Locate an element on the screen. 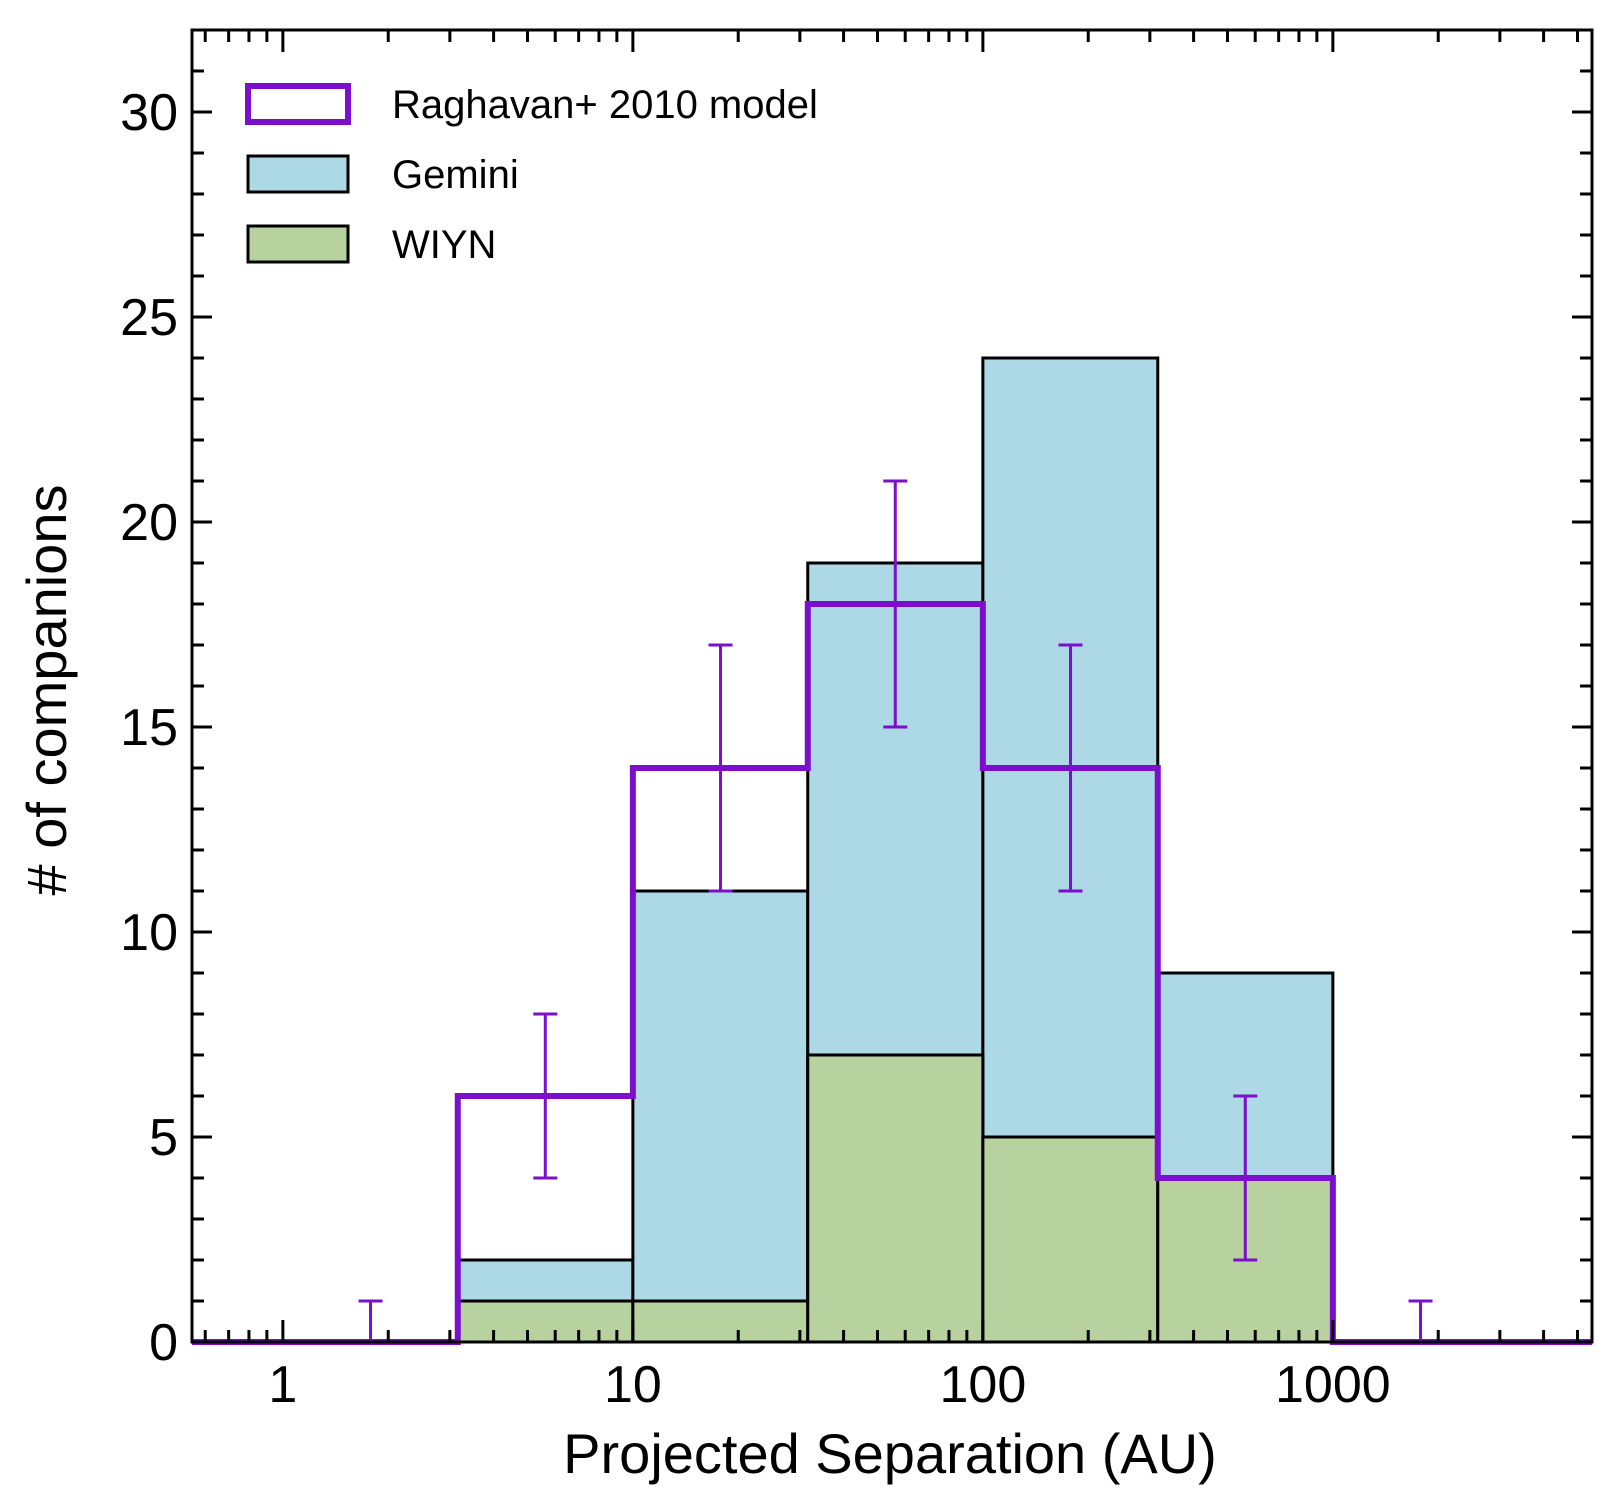  x-tick-label: 1 is located at coordinates (282, 1385).